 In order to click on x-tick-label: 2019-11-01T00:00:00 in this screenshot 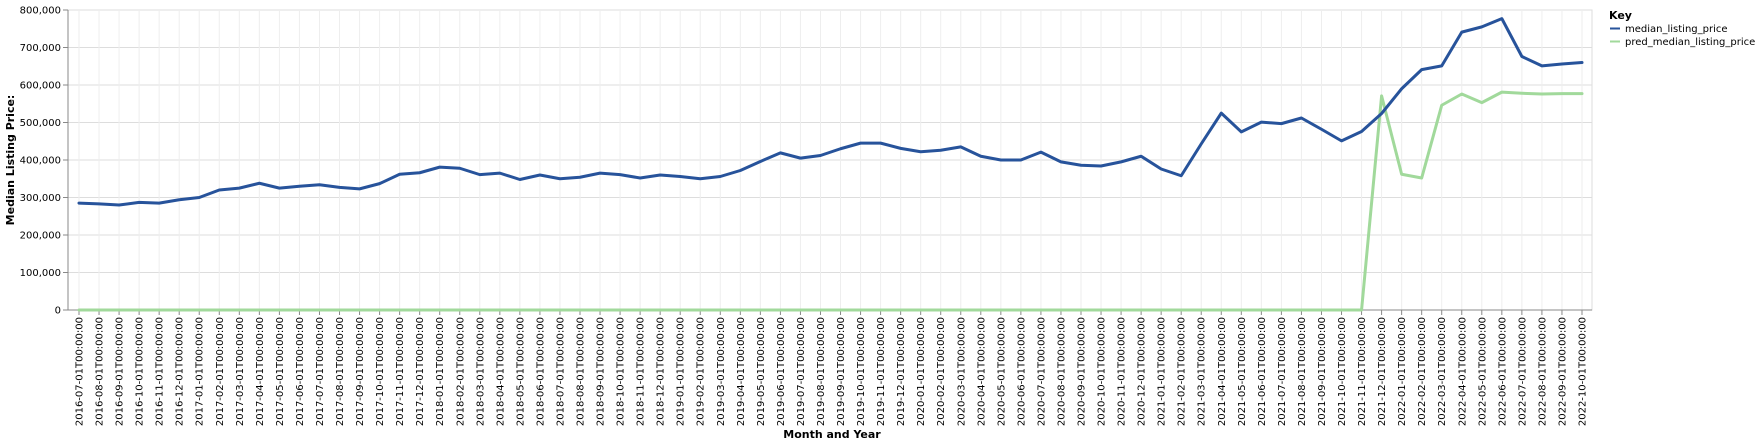, I will do `click(881, 371)`.